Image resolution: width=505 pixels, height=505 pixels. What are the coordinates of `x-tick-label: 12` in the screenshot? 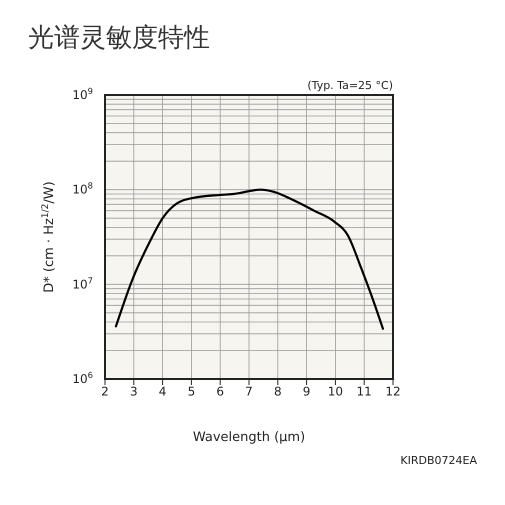 It's located at (393, 391).